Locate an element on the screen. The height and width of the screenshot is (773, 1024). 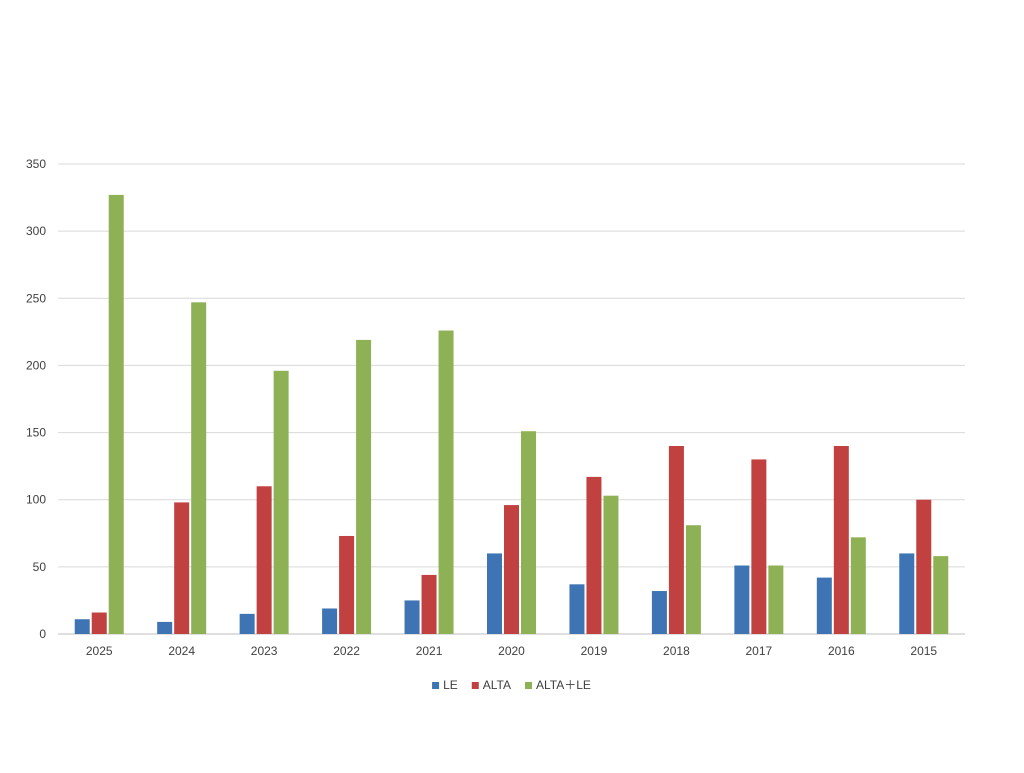
x-tick-label: 2020 is located at coordinates (511, 651).